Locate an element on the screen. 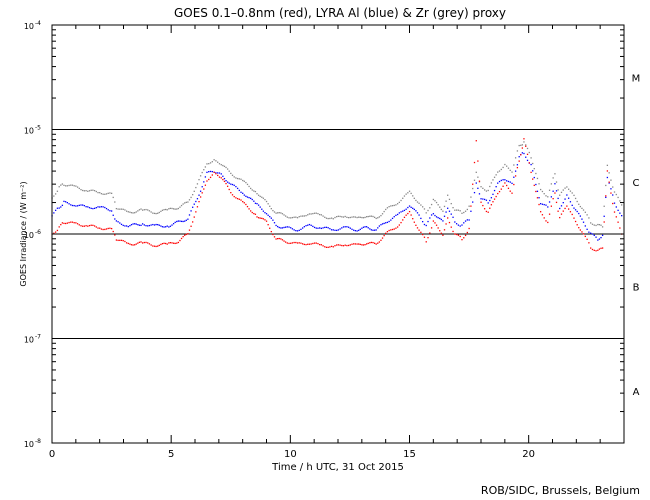 The width and height of the screenshot is (650, 500). x-tick-label: 10 is located at coordinates (290, 454).